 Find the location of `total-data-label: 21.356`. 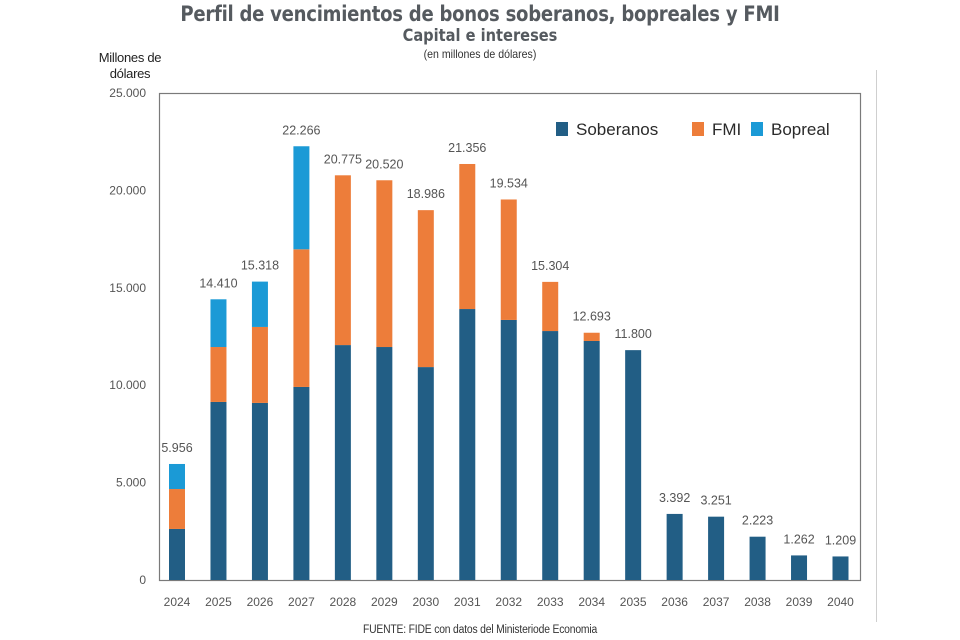

total-data-label: 21.356 is located at coordinates (467, 148).